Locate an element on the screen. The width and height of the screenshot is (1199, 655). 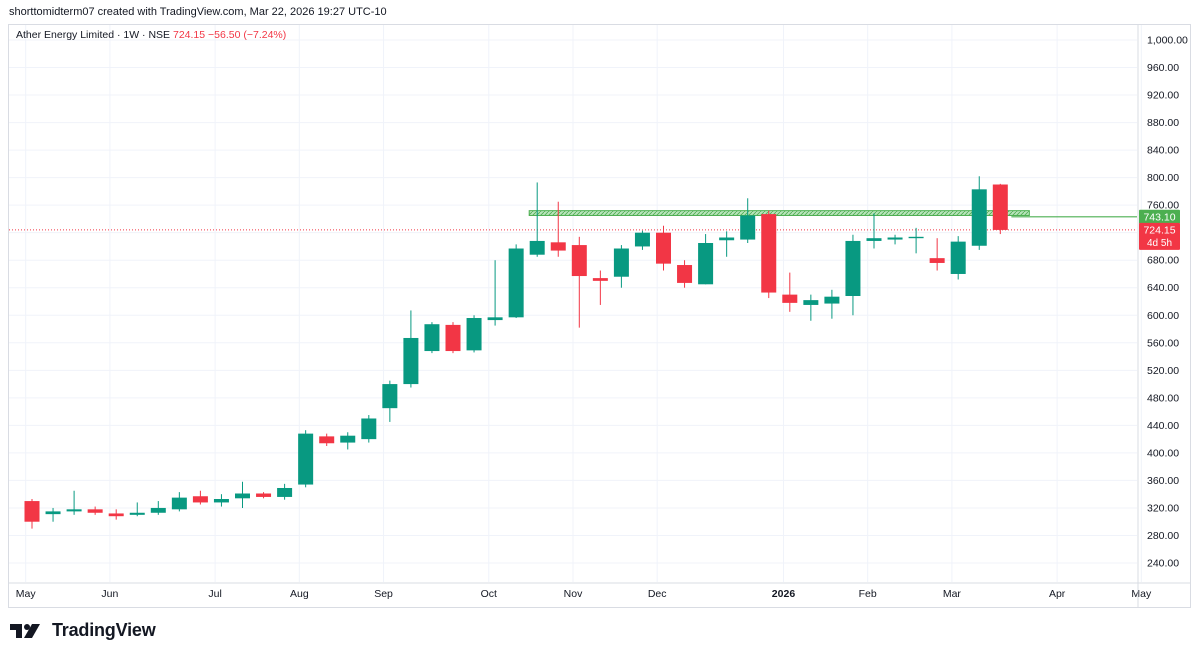
x-tick-label: Jun is located at coordinates (109, 594).